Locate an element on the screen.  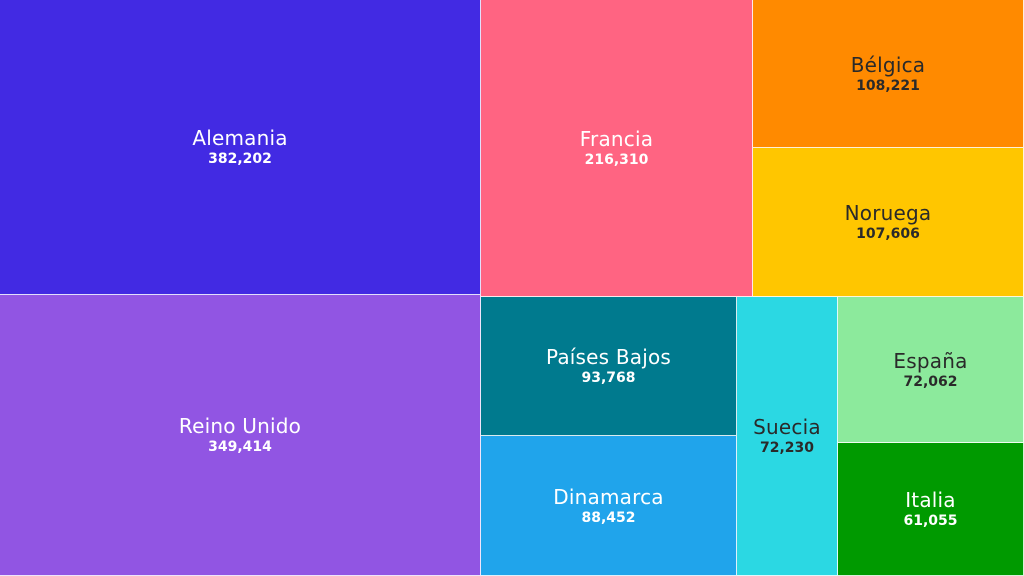
tile-value-dinamarca: 88,452 is located at coordinates (608, 517).